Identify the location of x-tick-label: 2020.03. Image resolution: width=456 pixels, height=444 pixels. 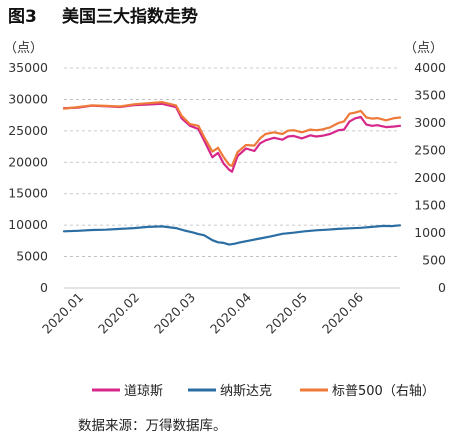
(174, 313).